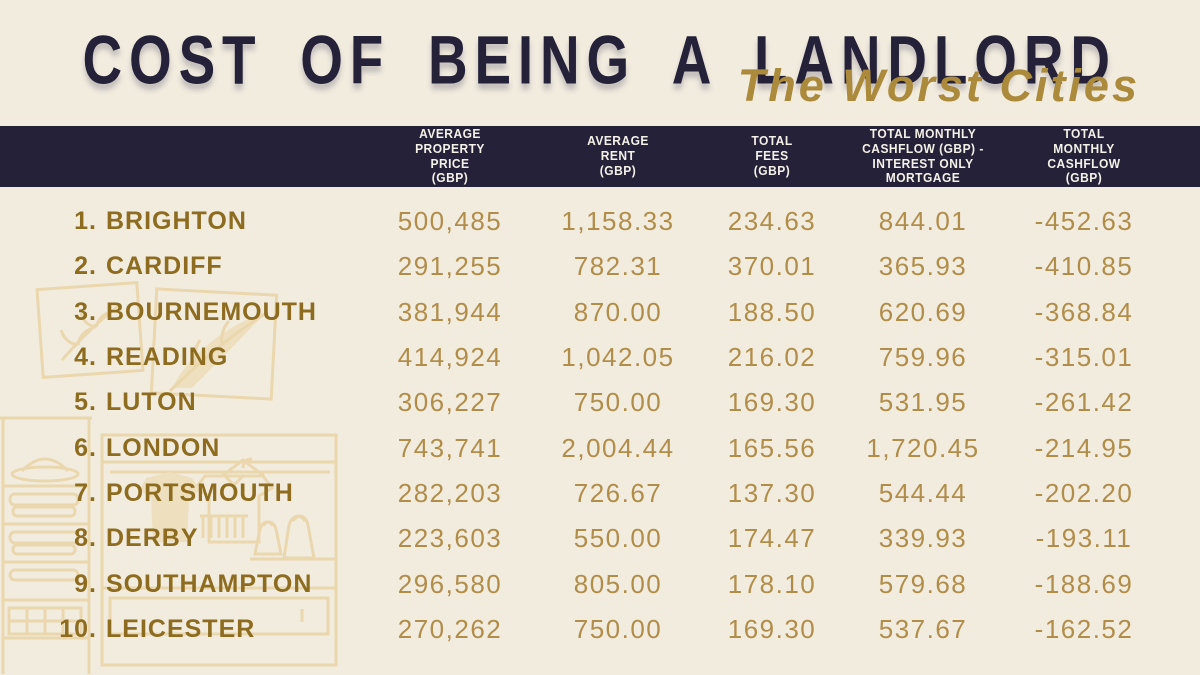 The image size is (1200, 675). I want to click on rank-label: 8., so click(85, 538).